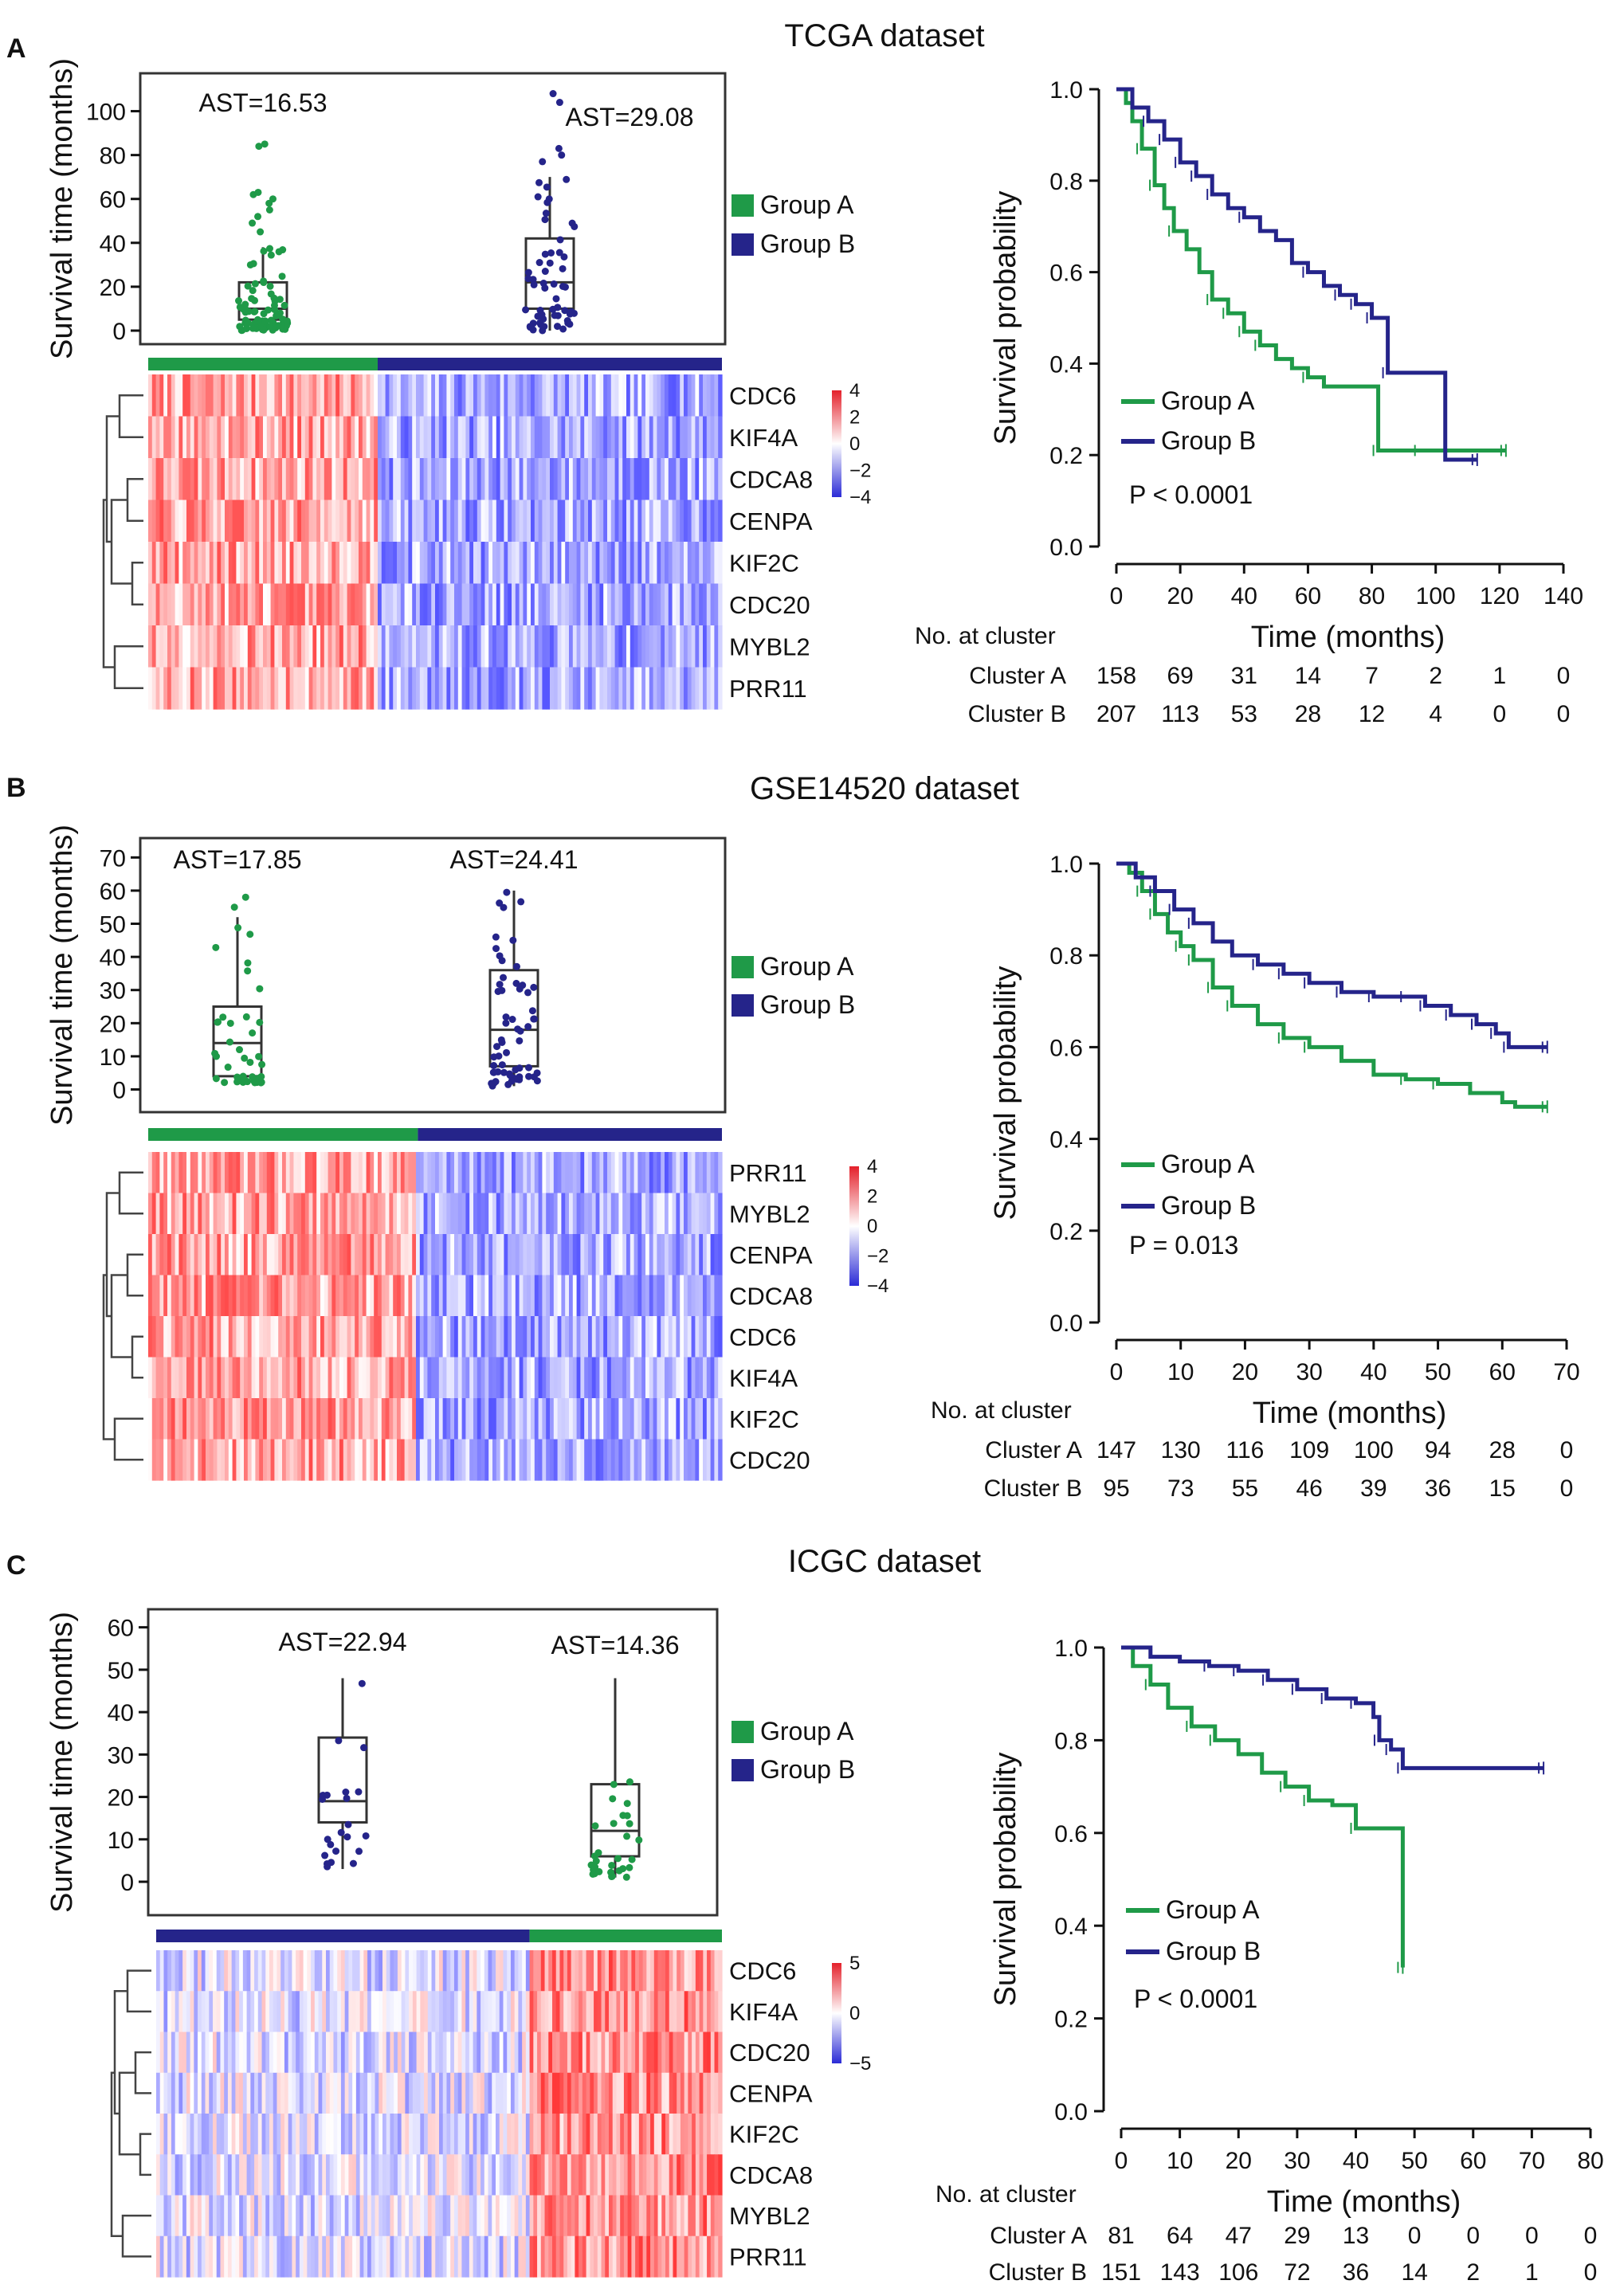 This screenshot has height=2296, width=1616. What do you see at coordinates (433, 209) in the screenshot?
I see `boxplot-frame` at bounding box center [433, 209].